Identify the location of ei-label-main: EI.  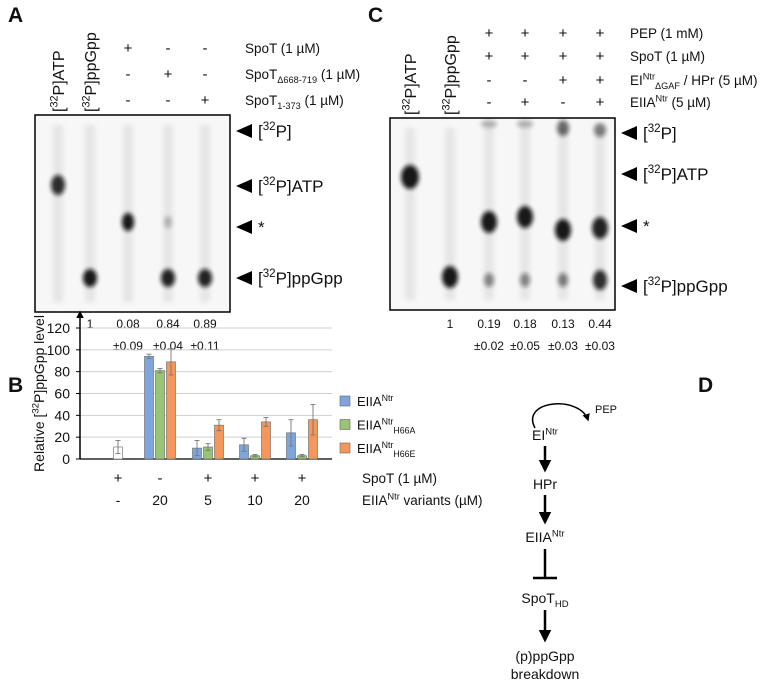
(538, 435).